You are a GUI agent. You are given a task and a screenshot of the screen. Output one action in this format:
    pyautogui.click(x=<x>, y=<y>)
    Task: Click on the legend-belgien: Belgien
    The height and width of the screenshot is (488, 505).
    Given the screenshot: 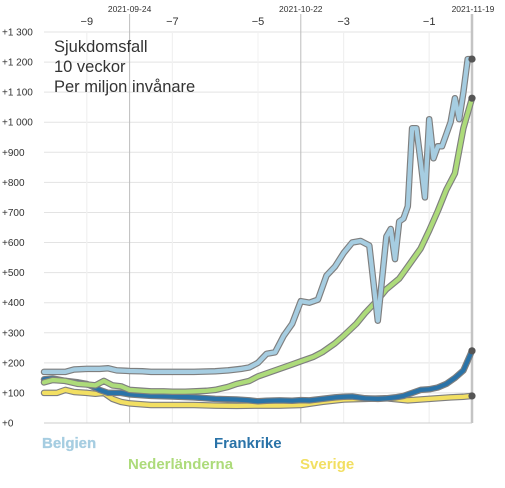 What is the action you would take?
    pyautogui.click(x=69, y=443)
    